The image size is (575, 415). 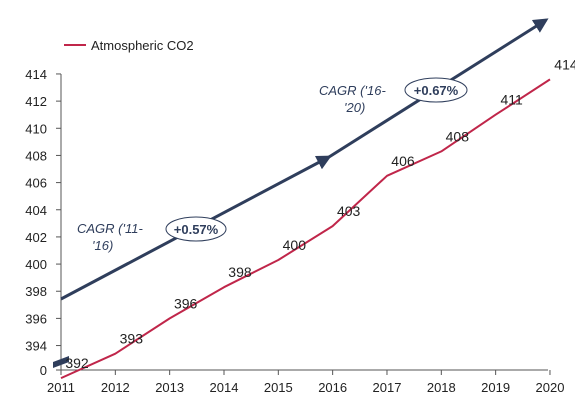 What do you see at coordinates (240, 272) in the screenshot?
I see `data-label: 398` at bounding box center [240, 272].